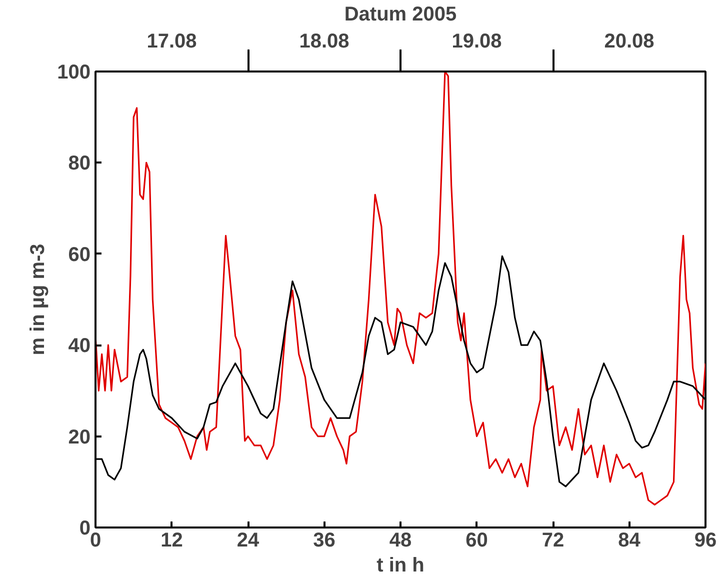 The height and width of the screenshot is (579, 723). I want to click on y-tick-label: 40, so click(79, 346).